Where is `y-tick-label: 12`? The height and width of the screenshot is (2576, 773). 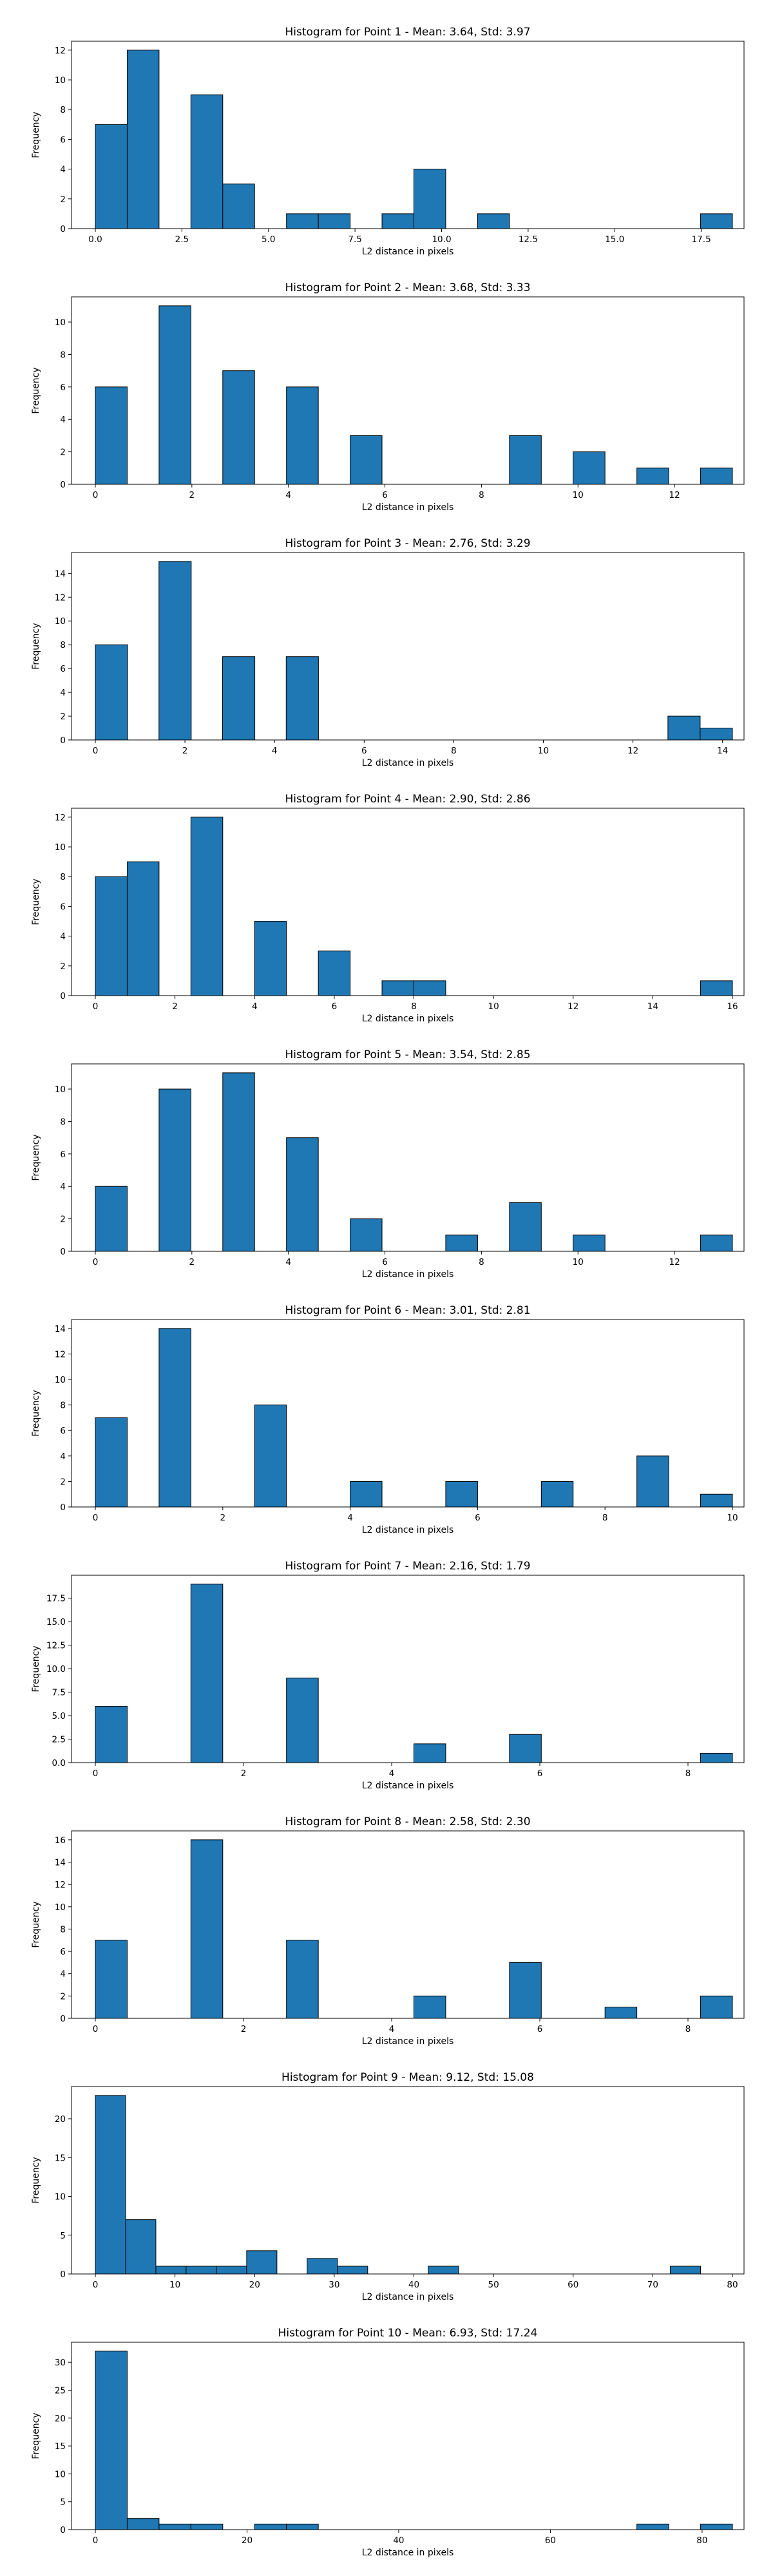
y-tick-label: 12 is located at coordinates (61, 597).